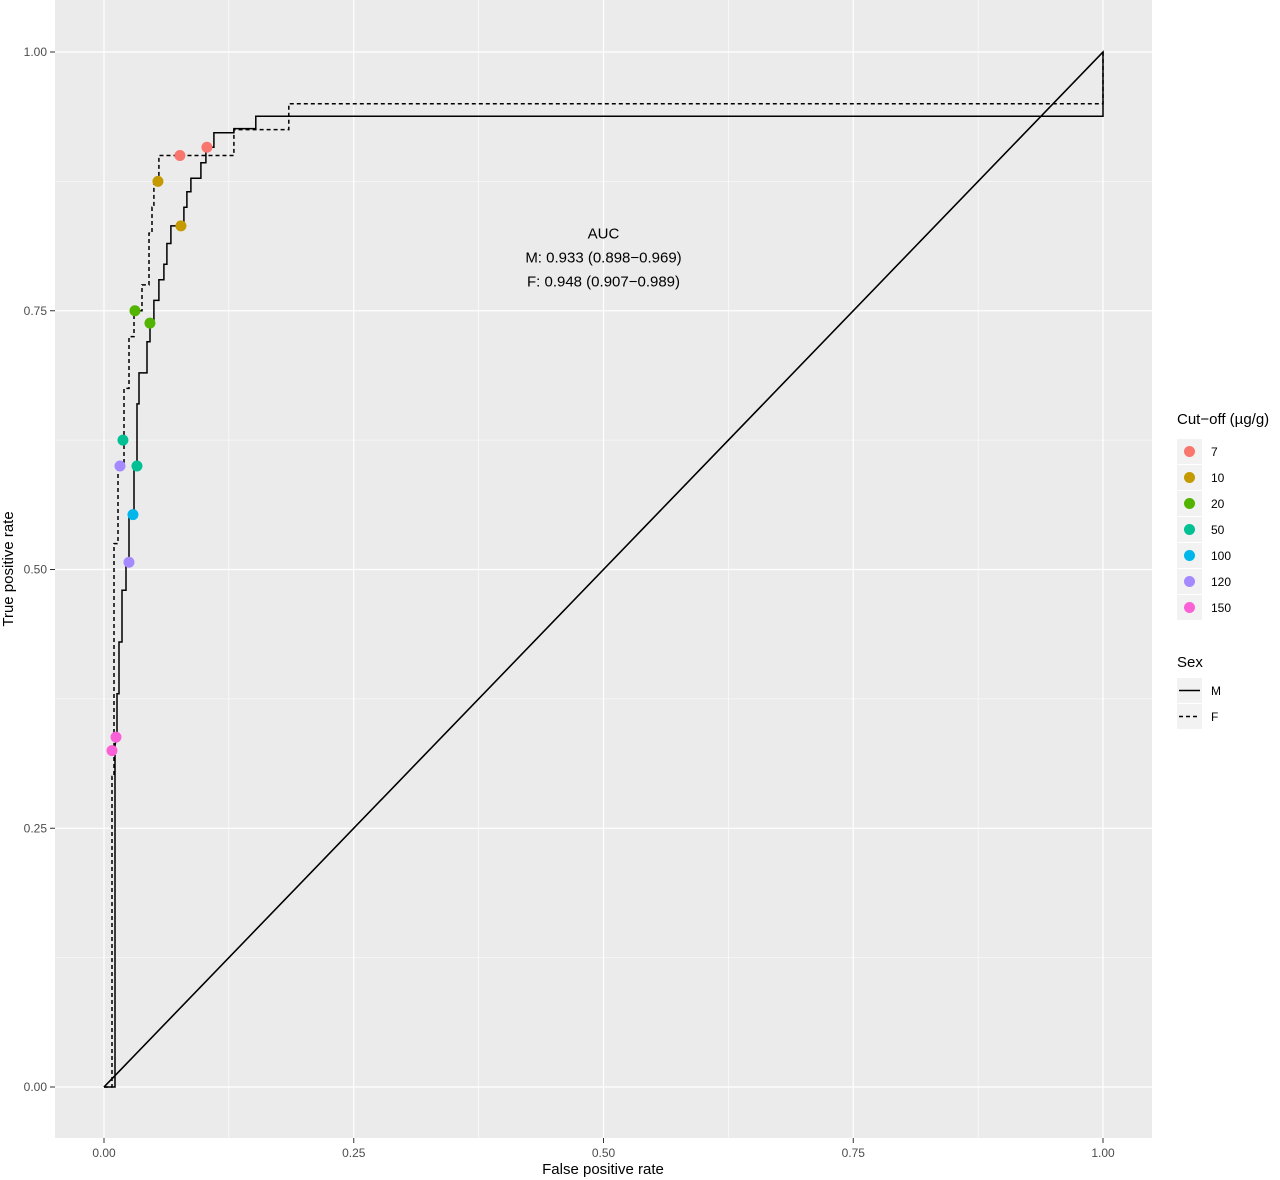 The image size is (1280, 1180). I want to click on sex-legend-label: F, so click(1214, 717).